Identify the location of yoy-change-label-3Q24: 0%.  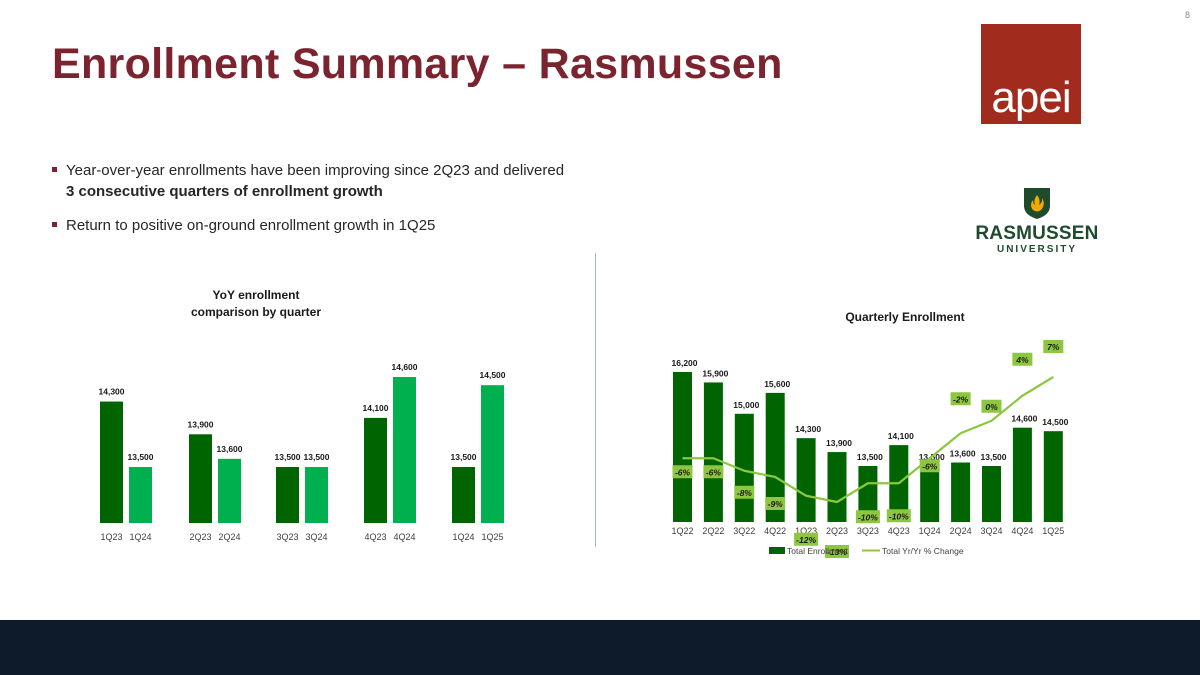
(991, 407).